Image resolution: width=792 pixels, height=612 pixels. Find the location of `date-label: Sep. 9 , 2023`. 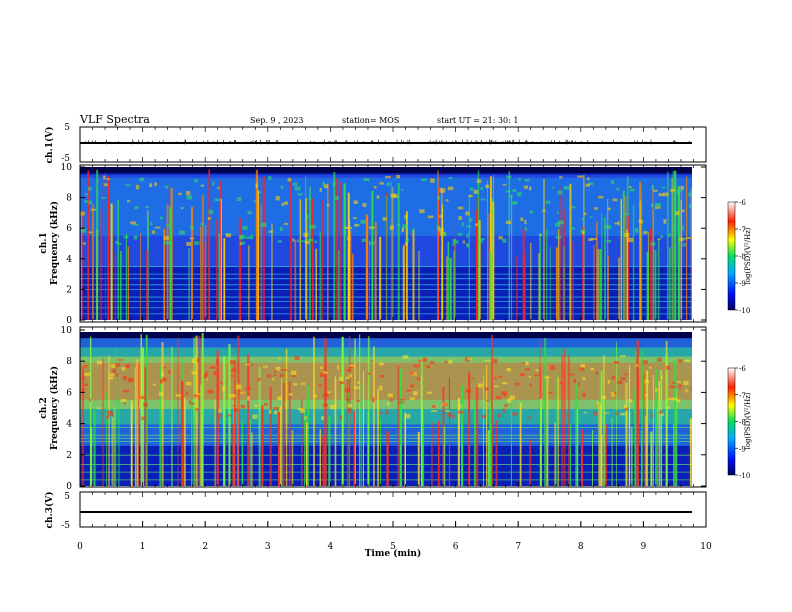

date-label: Sep. 9 , 2023 is located at coordinates (277, 120).